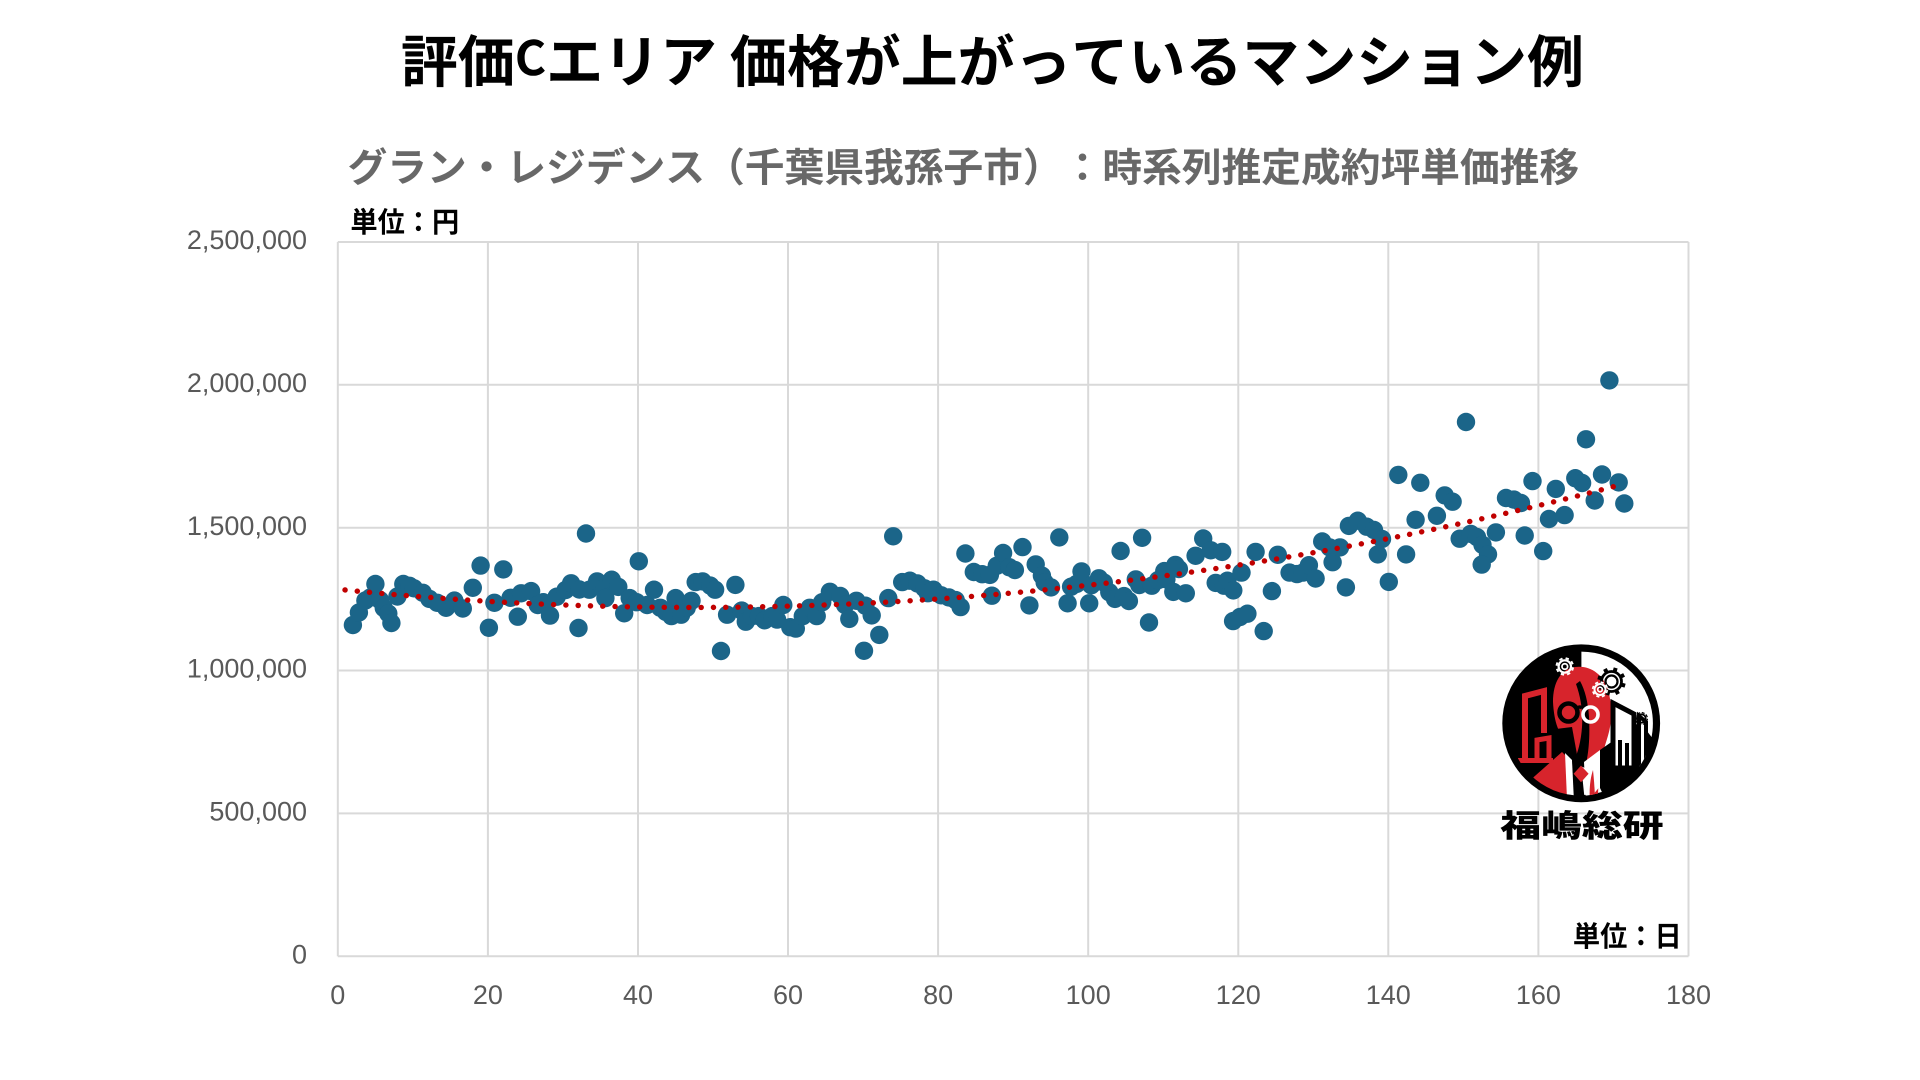  Describe the element at coordinates (247, 383) in the screenshot. I see `svg-text: 2,000,000` at that location.